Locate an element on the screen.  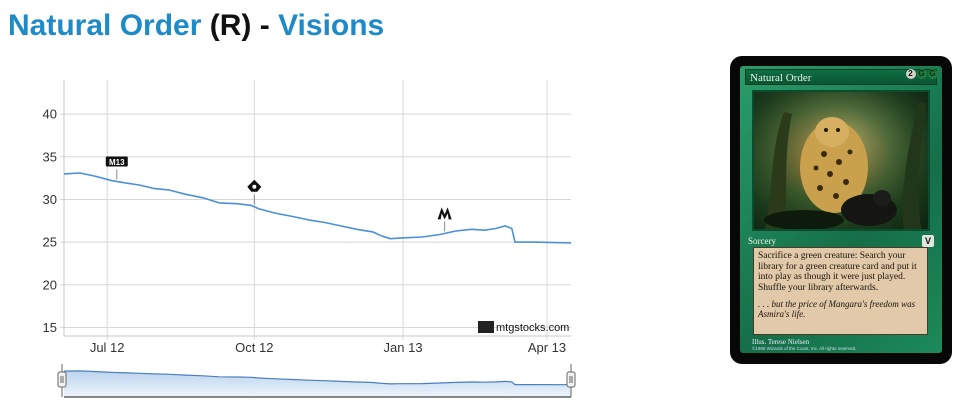
set-name-link: Visions is located at coordinates (331, 25).